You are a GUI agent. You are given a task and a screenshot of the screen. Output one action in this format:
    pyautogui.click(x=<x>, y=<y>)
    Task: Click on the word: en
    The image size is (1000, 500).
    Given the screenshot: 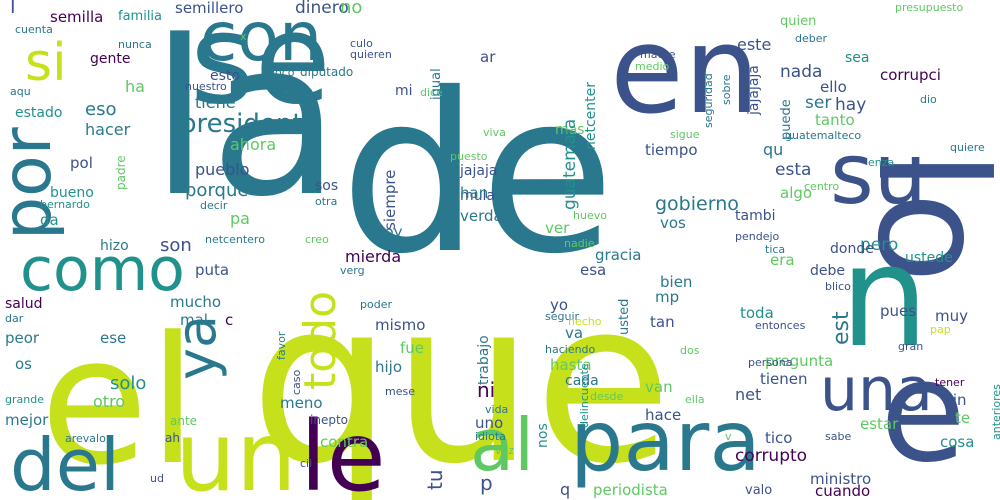 What is the action you would take?
    pyautogui.click(x=685, y=71)
    